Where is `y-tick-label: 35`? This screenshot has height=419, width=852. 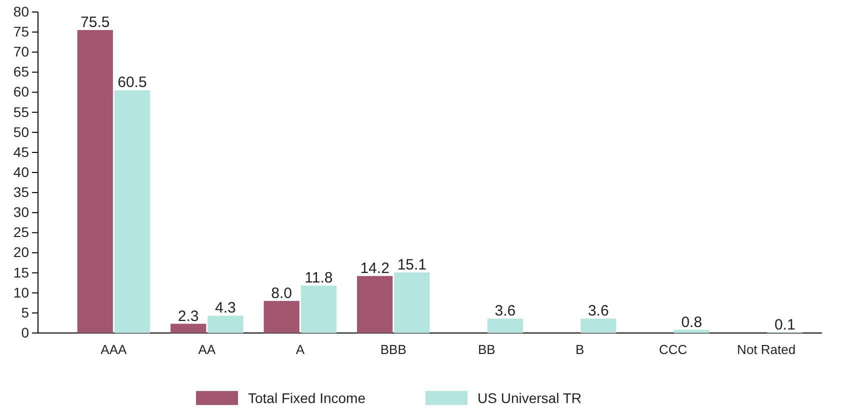
y-tick-label: 35 is located at coordinates (21, 192).